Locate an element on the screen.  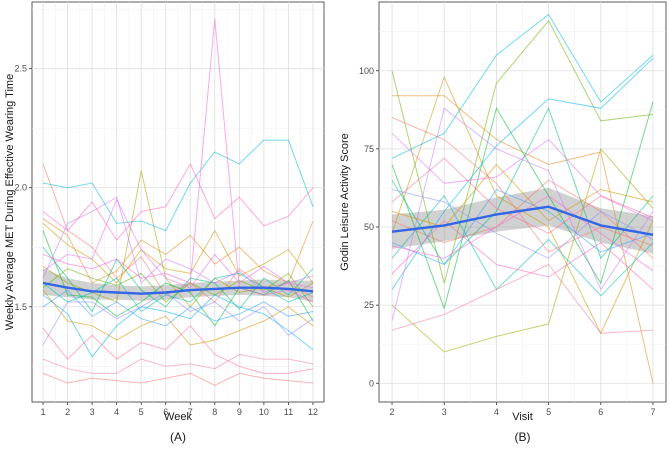
panel-b-label: (B) is located at coordinates (523, 437).